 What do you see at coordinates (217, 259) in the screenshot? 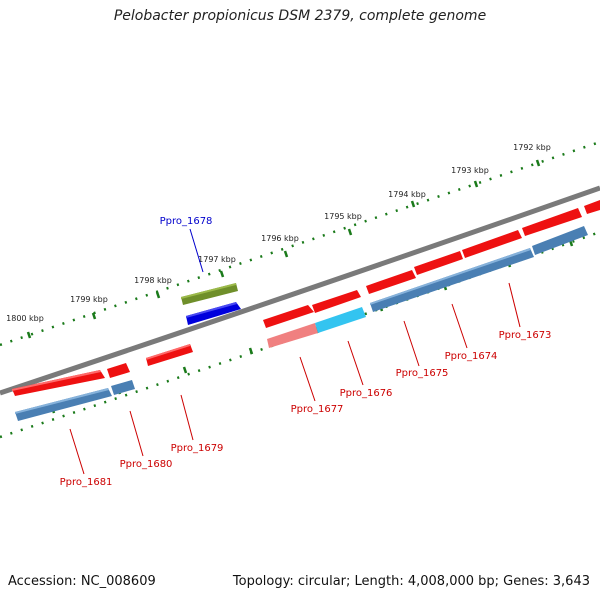
I see `ruler-label-1797: 1797 kbp` at bounding box center [217, 259].